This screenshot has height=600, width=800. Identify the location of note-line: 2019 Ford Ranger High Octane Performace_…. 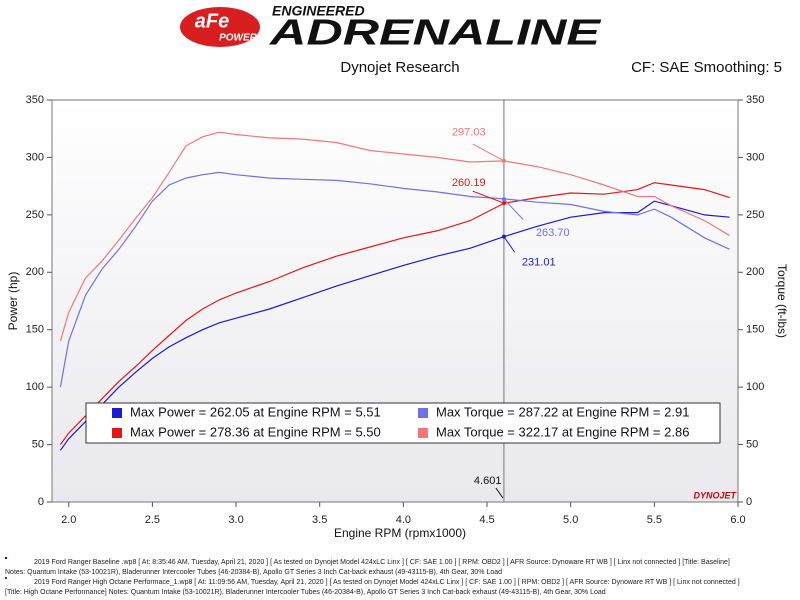
(387, 582).